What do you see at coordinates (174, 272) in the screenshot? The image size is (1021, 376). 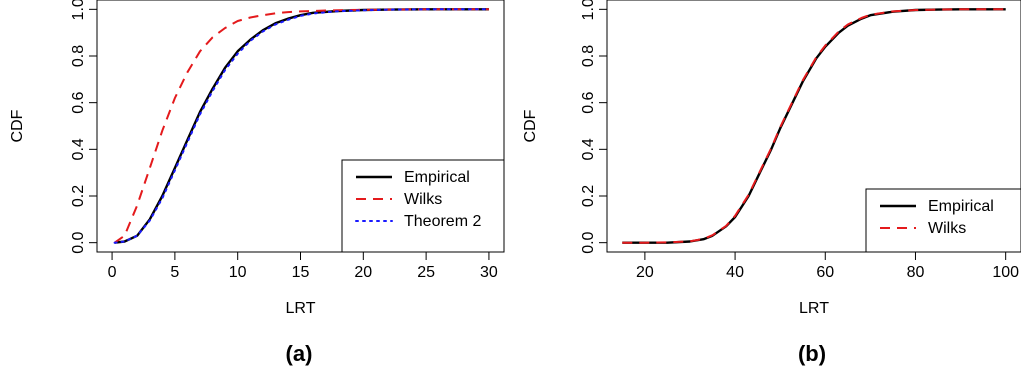 I see `x-tick-label: 5` at bounding box center [174, 272].